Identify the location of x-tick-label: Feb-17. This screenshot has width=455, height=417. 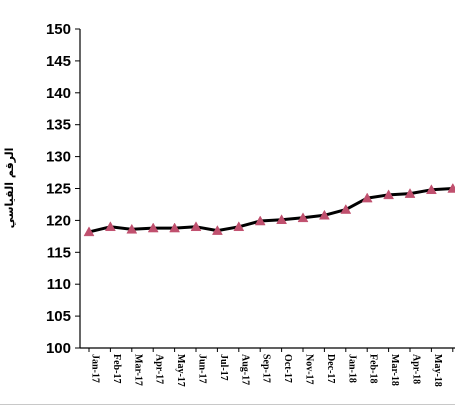
(116, 368).